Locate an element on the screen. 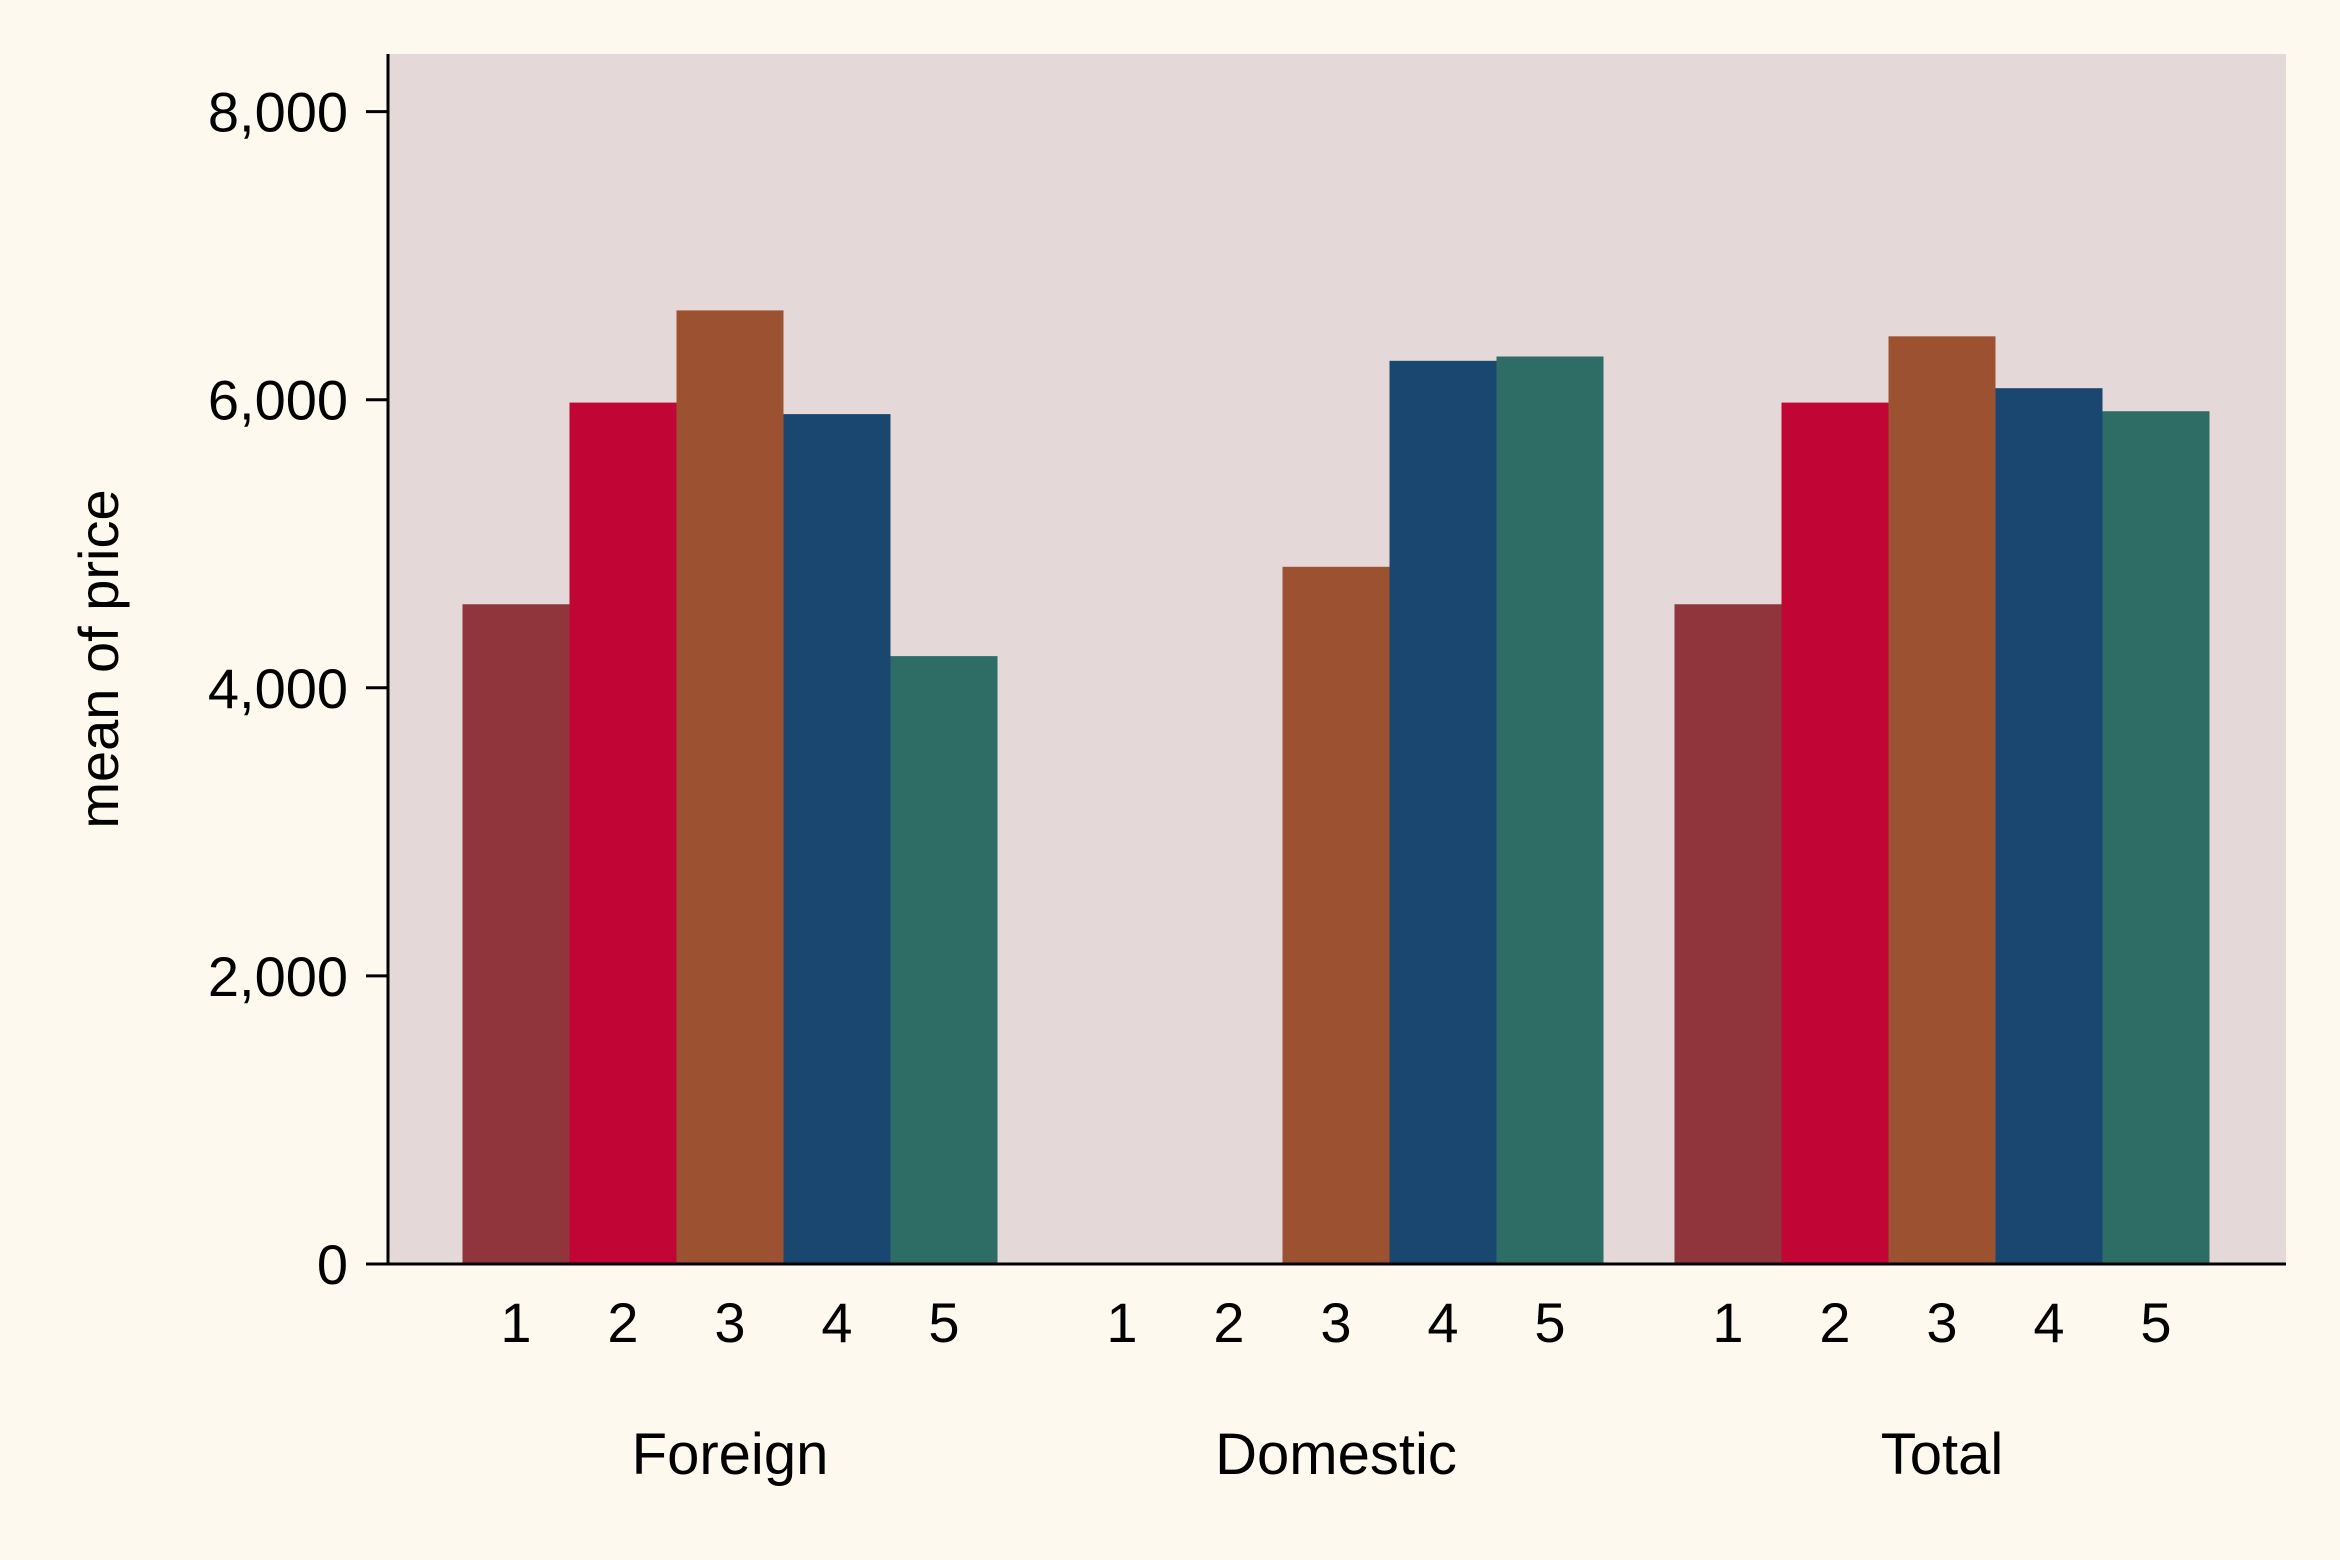  y-tick-label: 8,000 is located at coordinates (278, 112).